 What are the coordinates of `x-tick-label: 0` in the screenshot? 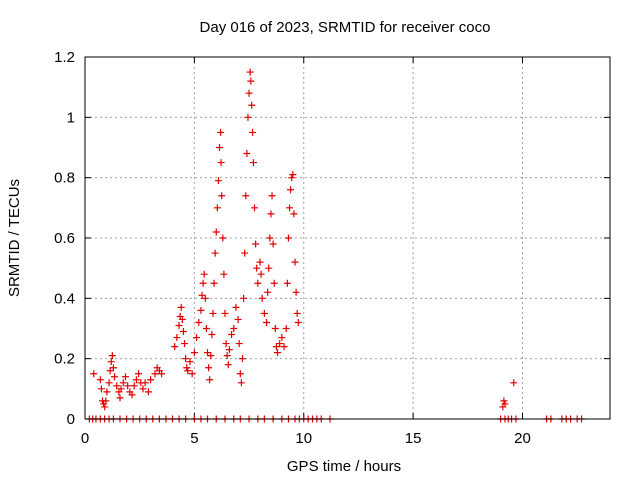 It's located at (85, 438).